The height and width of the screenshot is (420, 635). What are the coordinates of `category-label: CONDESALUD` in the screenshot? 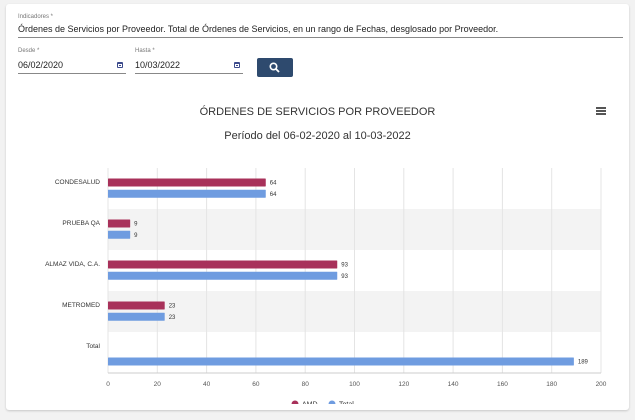 It's located at (77, 182).